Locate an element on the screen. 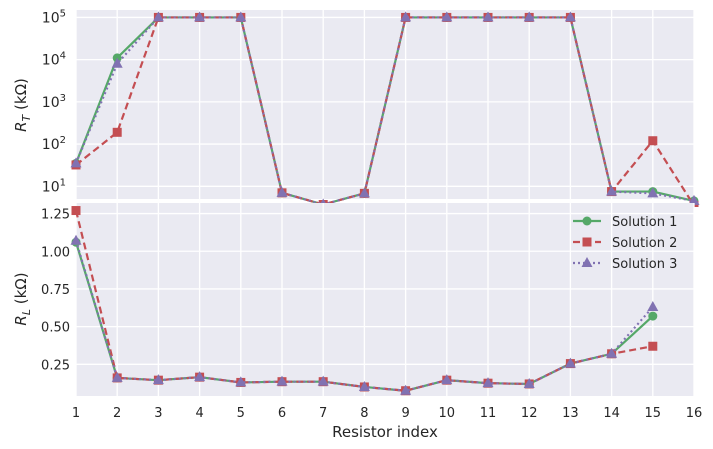  legend-label-solution-1: Solution 1 is located at coordinates (644, 222).